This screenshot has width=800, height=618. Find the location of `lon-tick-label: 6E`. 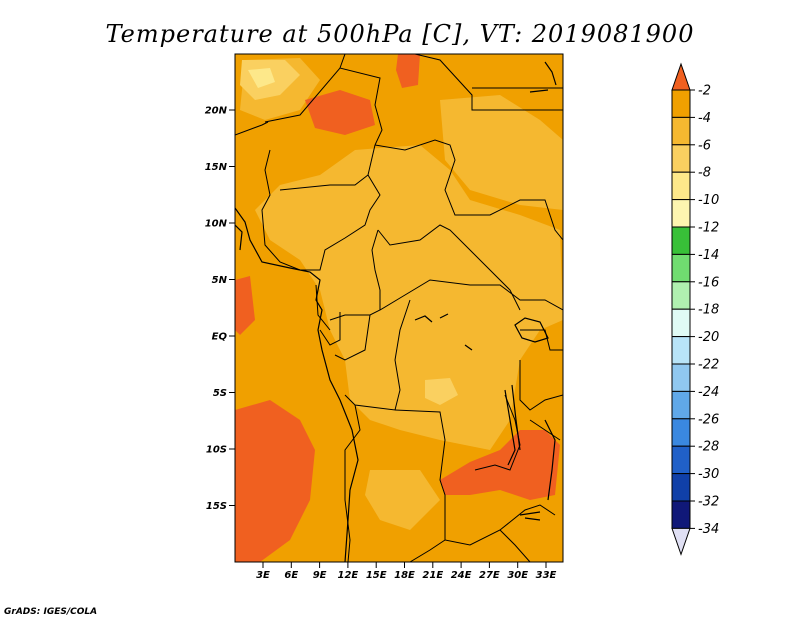

lon-tick-label: 6E is located at coordinates (291, 575).